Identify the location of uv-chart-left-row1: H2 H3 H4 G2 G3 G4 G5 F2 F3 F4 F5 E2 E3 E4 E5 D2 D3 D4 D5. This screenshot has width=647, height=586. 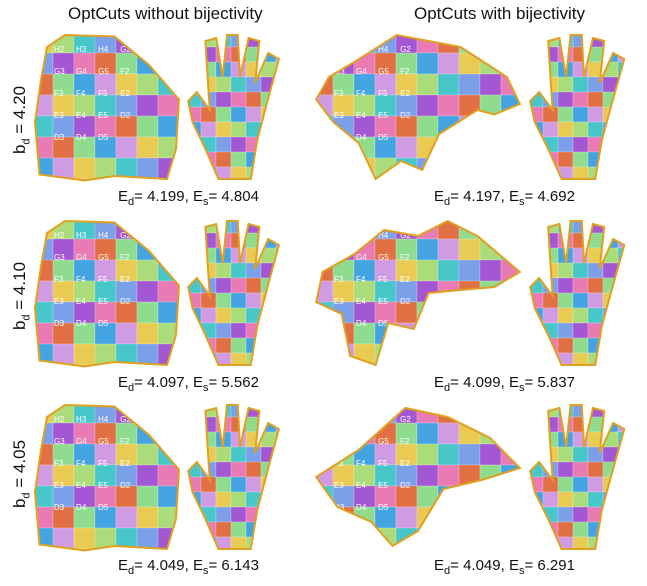
(107, 107).